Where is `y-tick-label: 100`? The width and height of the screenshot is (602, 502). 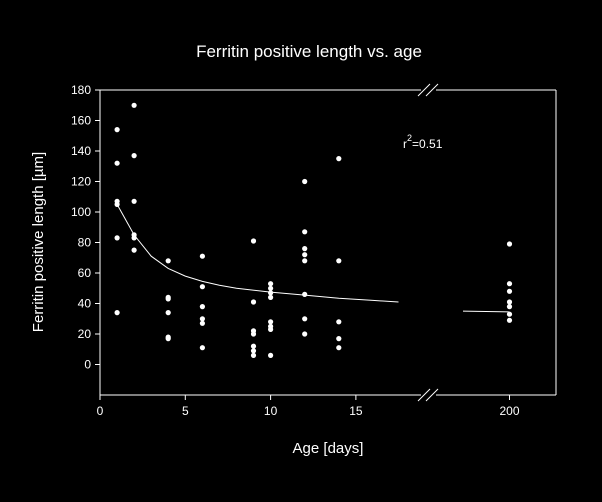
y-tick-label: 100 is located at coordinates (81, 212).